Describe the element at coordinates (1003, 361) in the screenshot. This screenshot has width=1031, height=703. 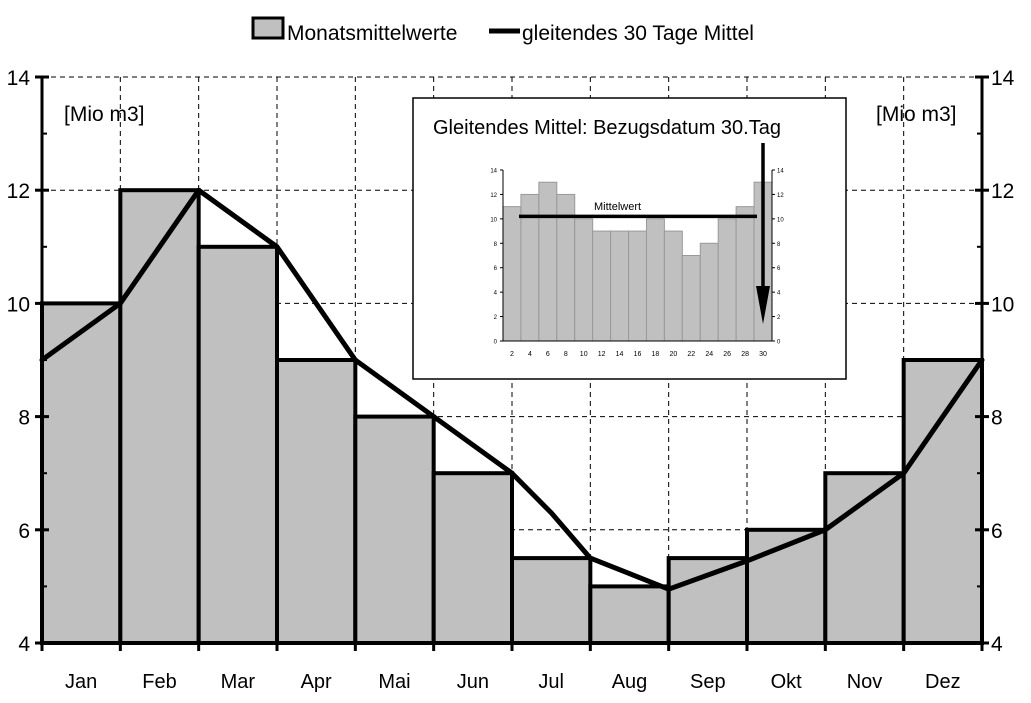
I see `y-axis-right-tick-labels: 4 6 8 10 12 14` at that location.